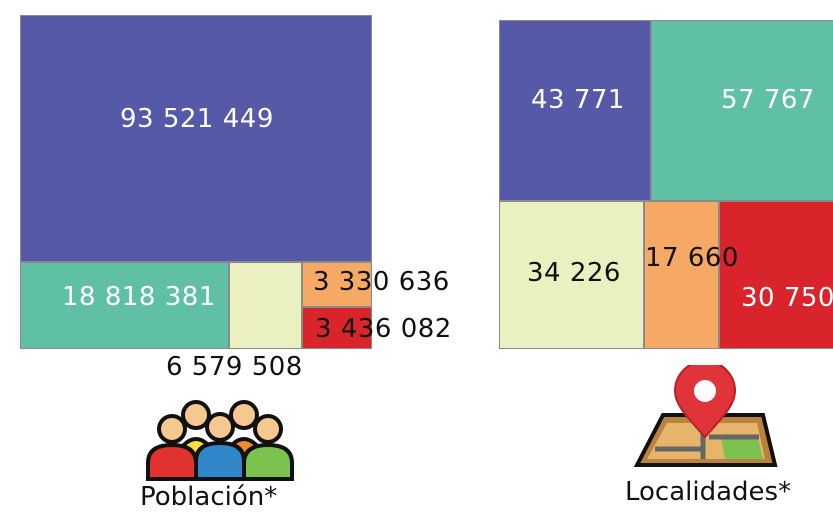 This screenshot has width=833, height=516. What do you see at coordinates (220, 440) in the screenshot?
I see `people-group-icon` at bounding box center [220, 440].